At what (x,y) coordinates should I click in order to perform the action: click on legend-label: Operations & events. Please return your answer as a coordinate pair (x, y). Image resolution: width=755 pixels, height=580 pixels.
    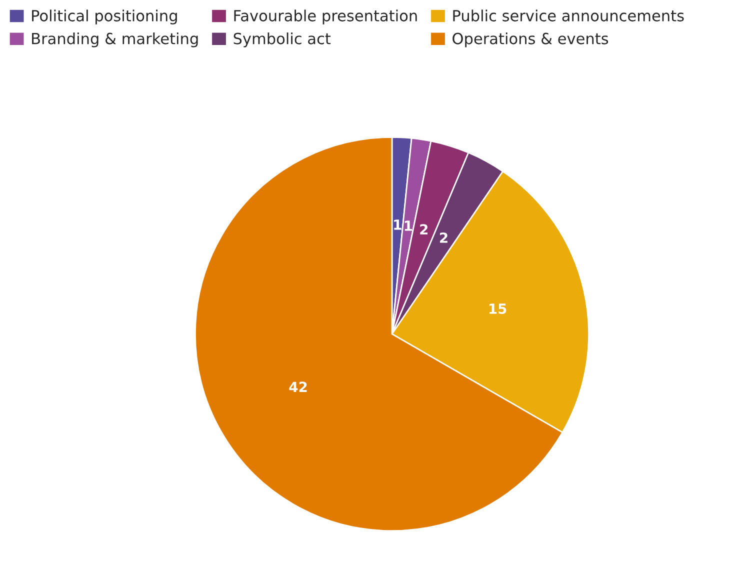
    Looking at the image, I should click on (530, 40).